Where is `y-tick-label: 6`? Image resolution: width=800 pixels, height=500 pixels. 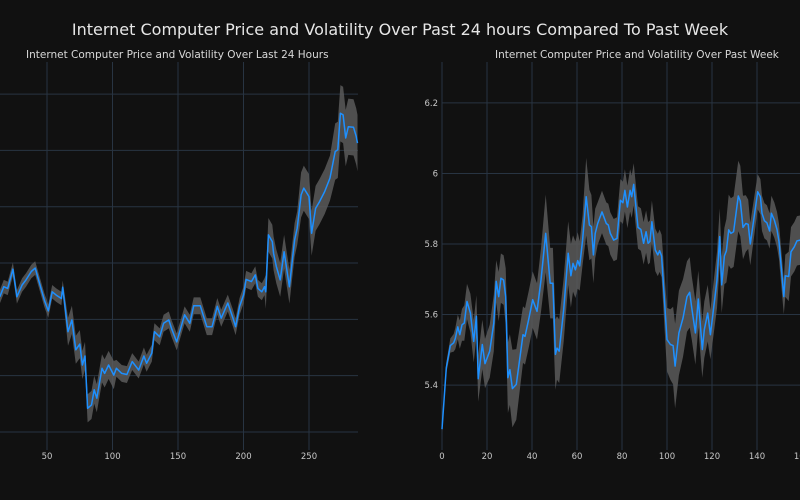 y-tick-label: 6 is located at coordinates (435, 174).